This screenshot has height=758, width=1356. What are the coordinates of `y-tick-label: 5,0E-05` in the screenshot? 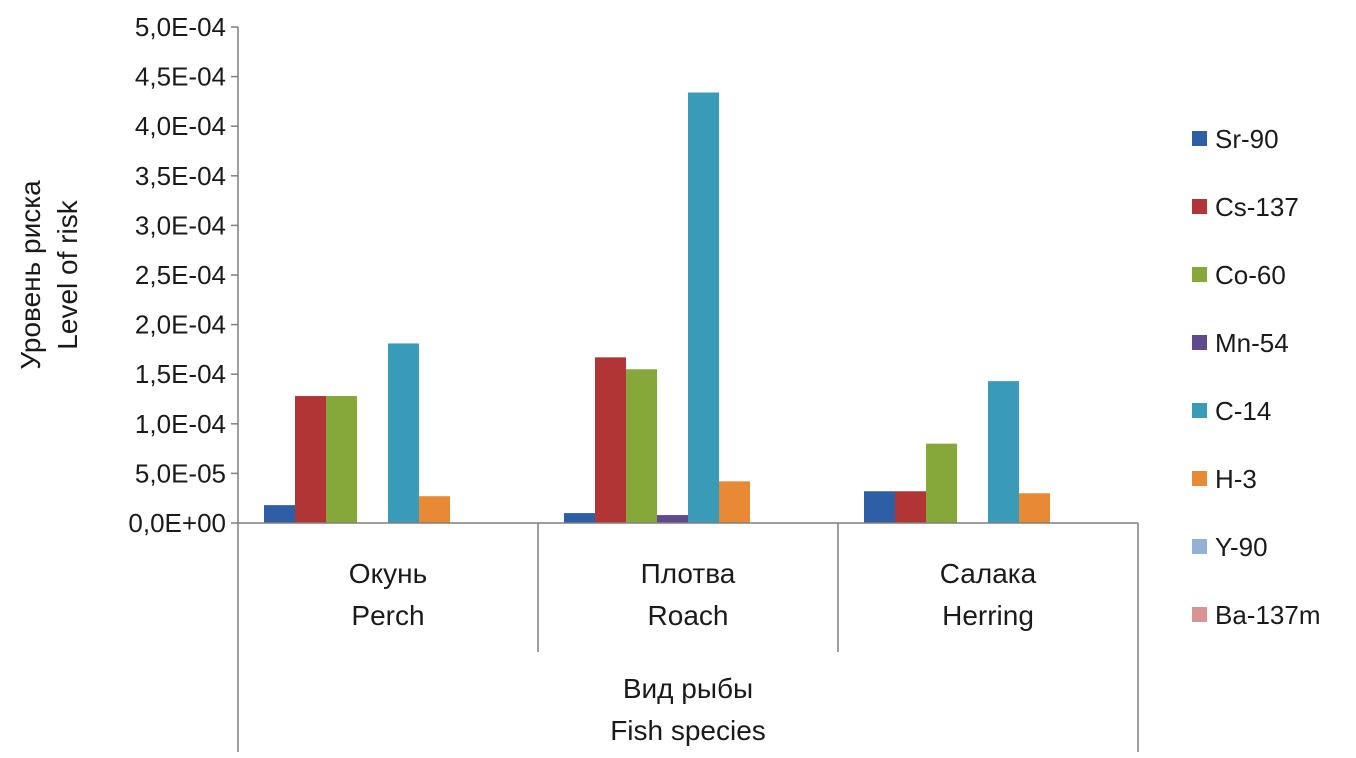 It's located at (180, 473).